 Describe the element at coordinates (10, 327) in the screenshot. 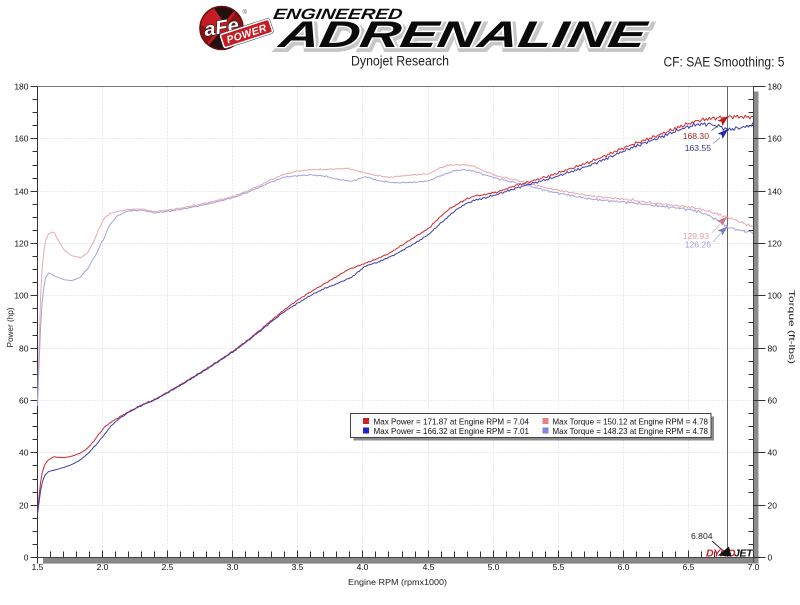

I see `svg-text: Power (hp)` at that location.